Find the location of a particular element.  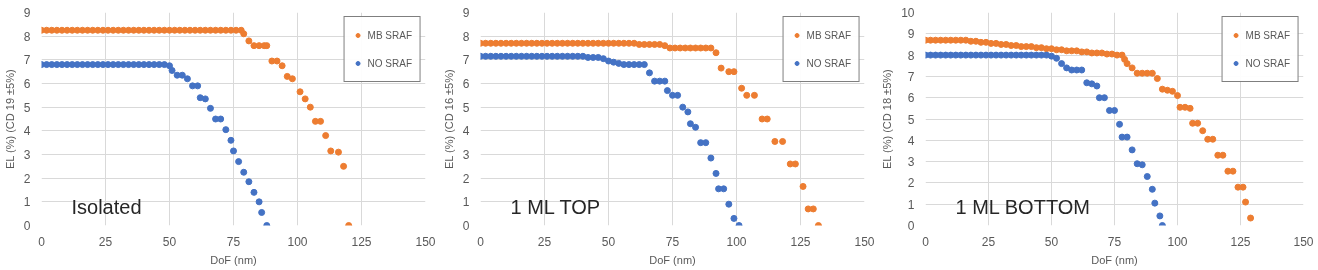

annotation: 1 ML BOTTOM is located at coordinates (1022, 206).